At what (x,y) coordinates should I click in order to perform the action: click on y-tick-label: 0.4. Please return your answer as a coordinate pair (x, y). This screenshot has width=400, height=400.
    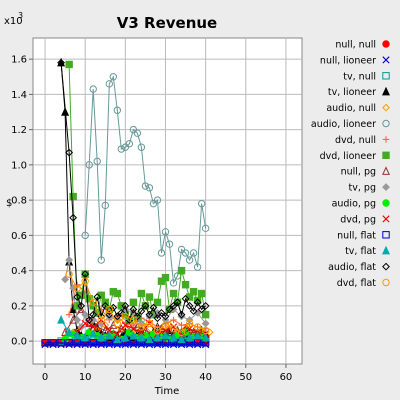
    Looking at the image, I should click on (19, 271).